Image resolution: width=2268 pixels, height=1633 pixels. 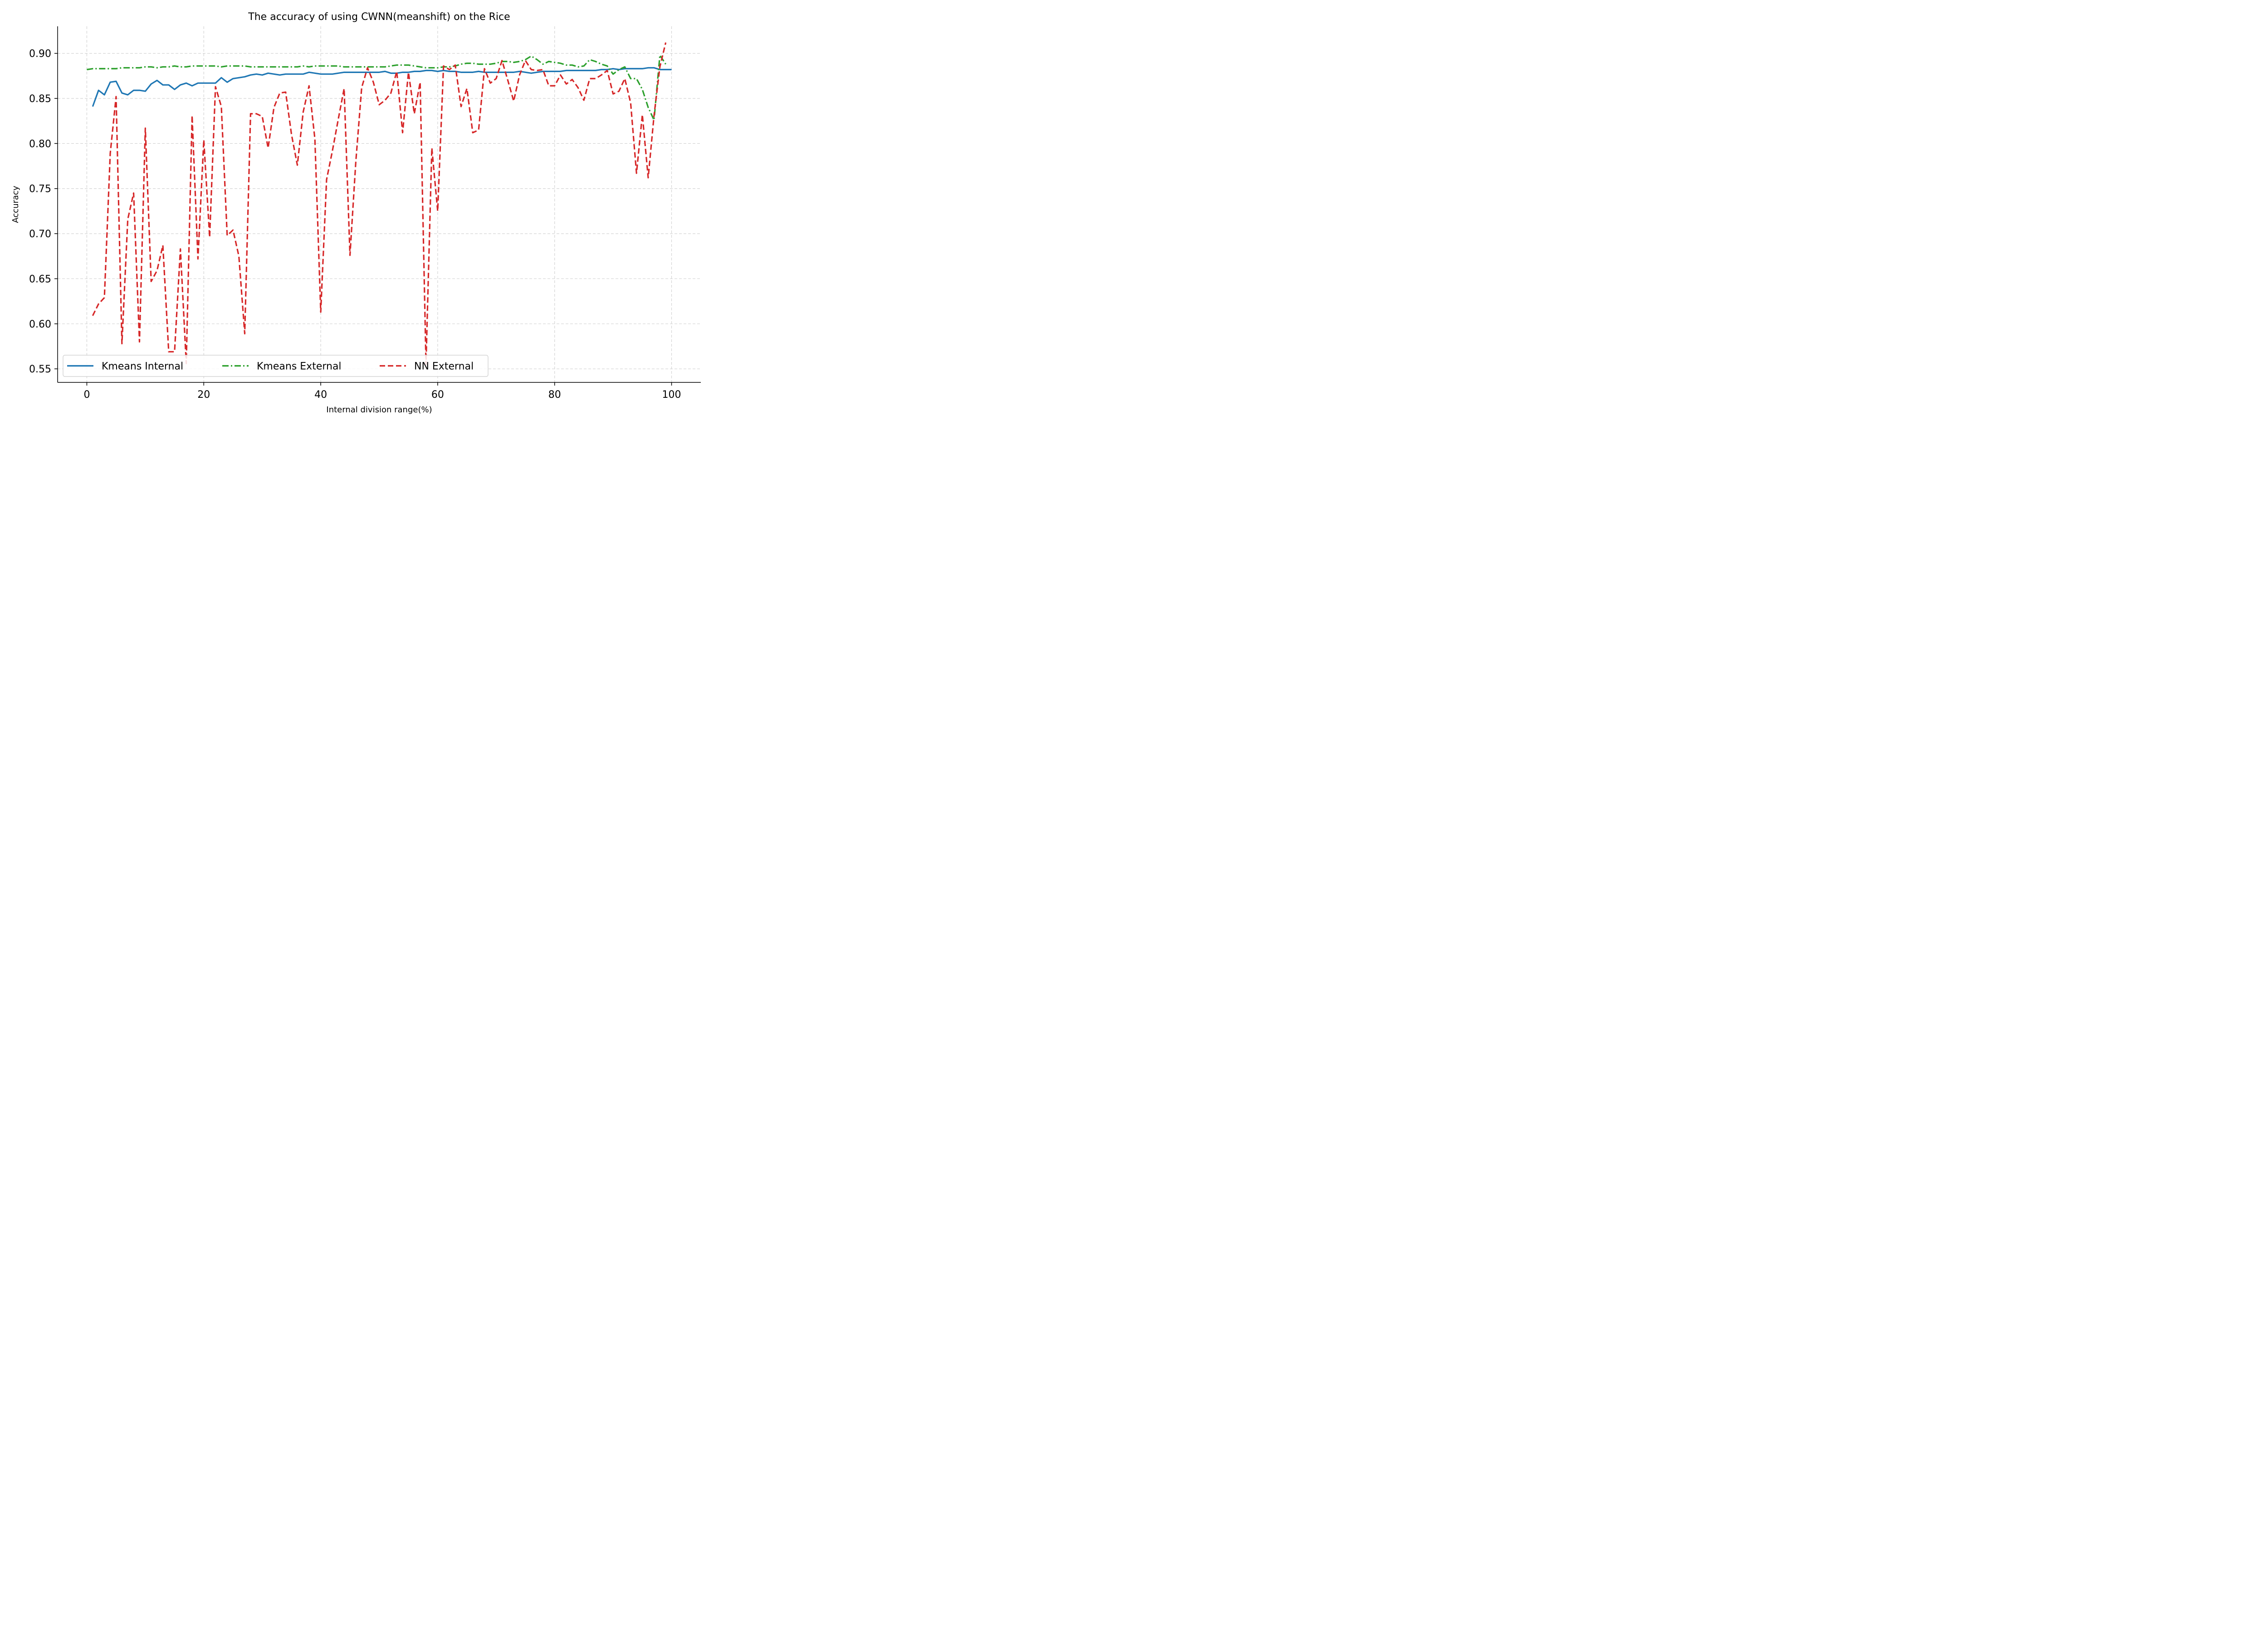 What do you see at coordinates (40, 369) in the screenshot?
I see `y-tick-label: 0.55` at bounding box center [40, 369].